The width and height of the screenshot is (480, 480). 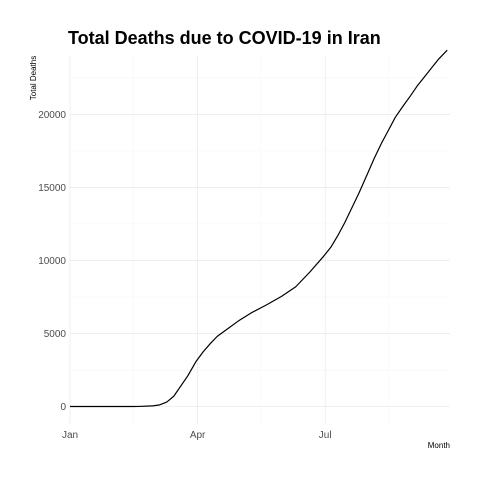 What do you see at coordinates (224, 38) in the screenshot?
I see `chart-title: Total Deaths due to COVID-19 in Iran` at bounding box center [224, 38].